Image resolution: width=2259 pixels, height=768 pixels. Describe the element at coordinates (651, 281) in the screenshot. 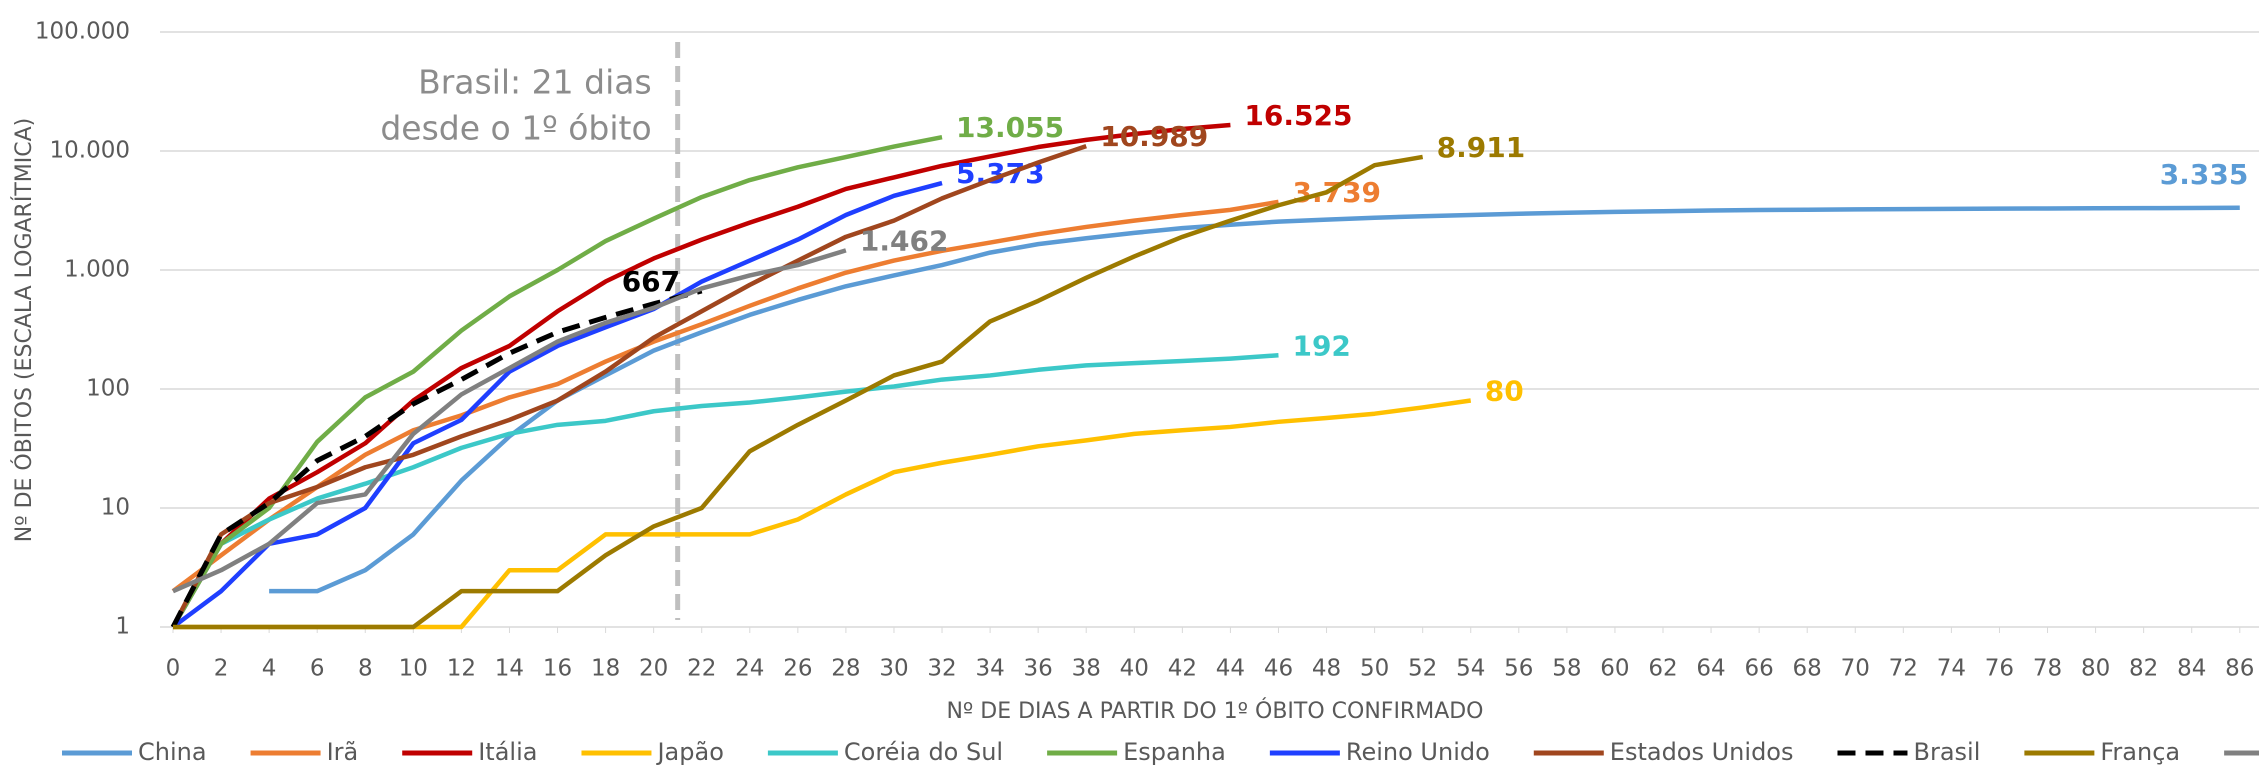

I see `end-label: 667` at that location.